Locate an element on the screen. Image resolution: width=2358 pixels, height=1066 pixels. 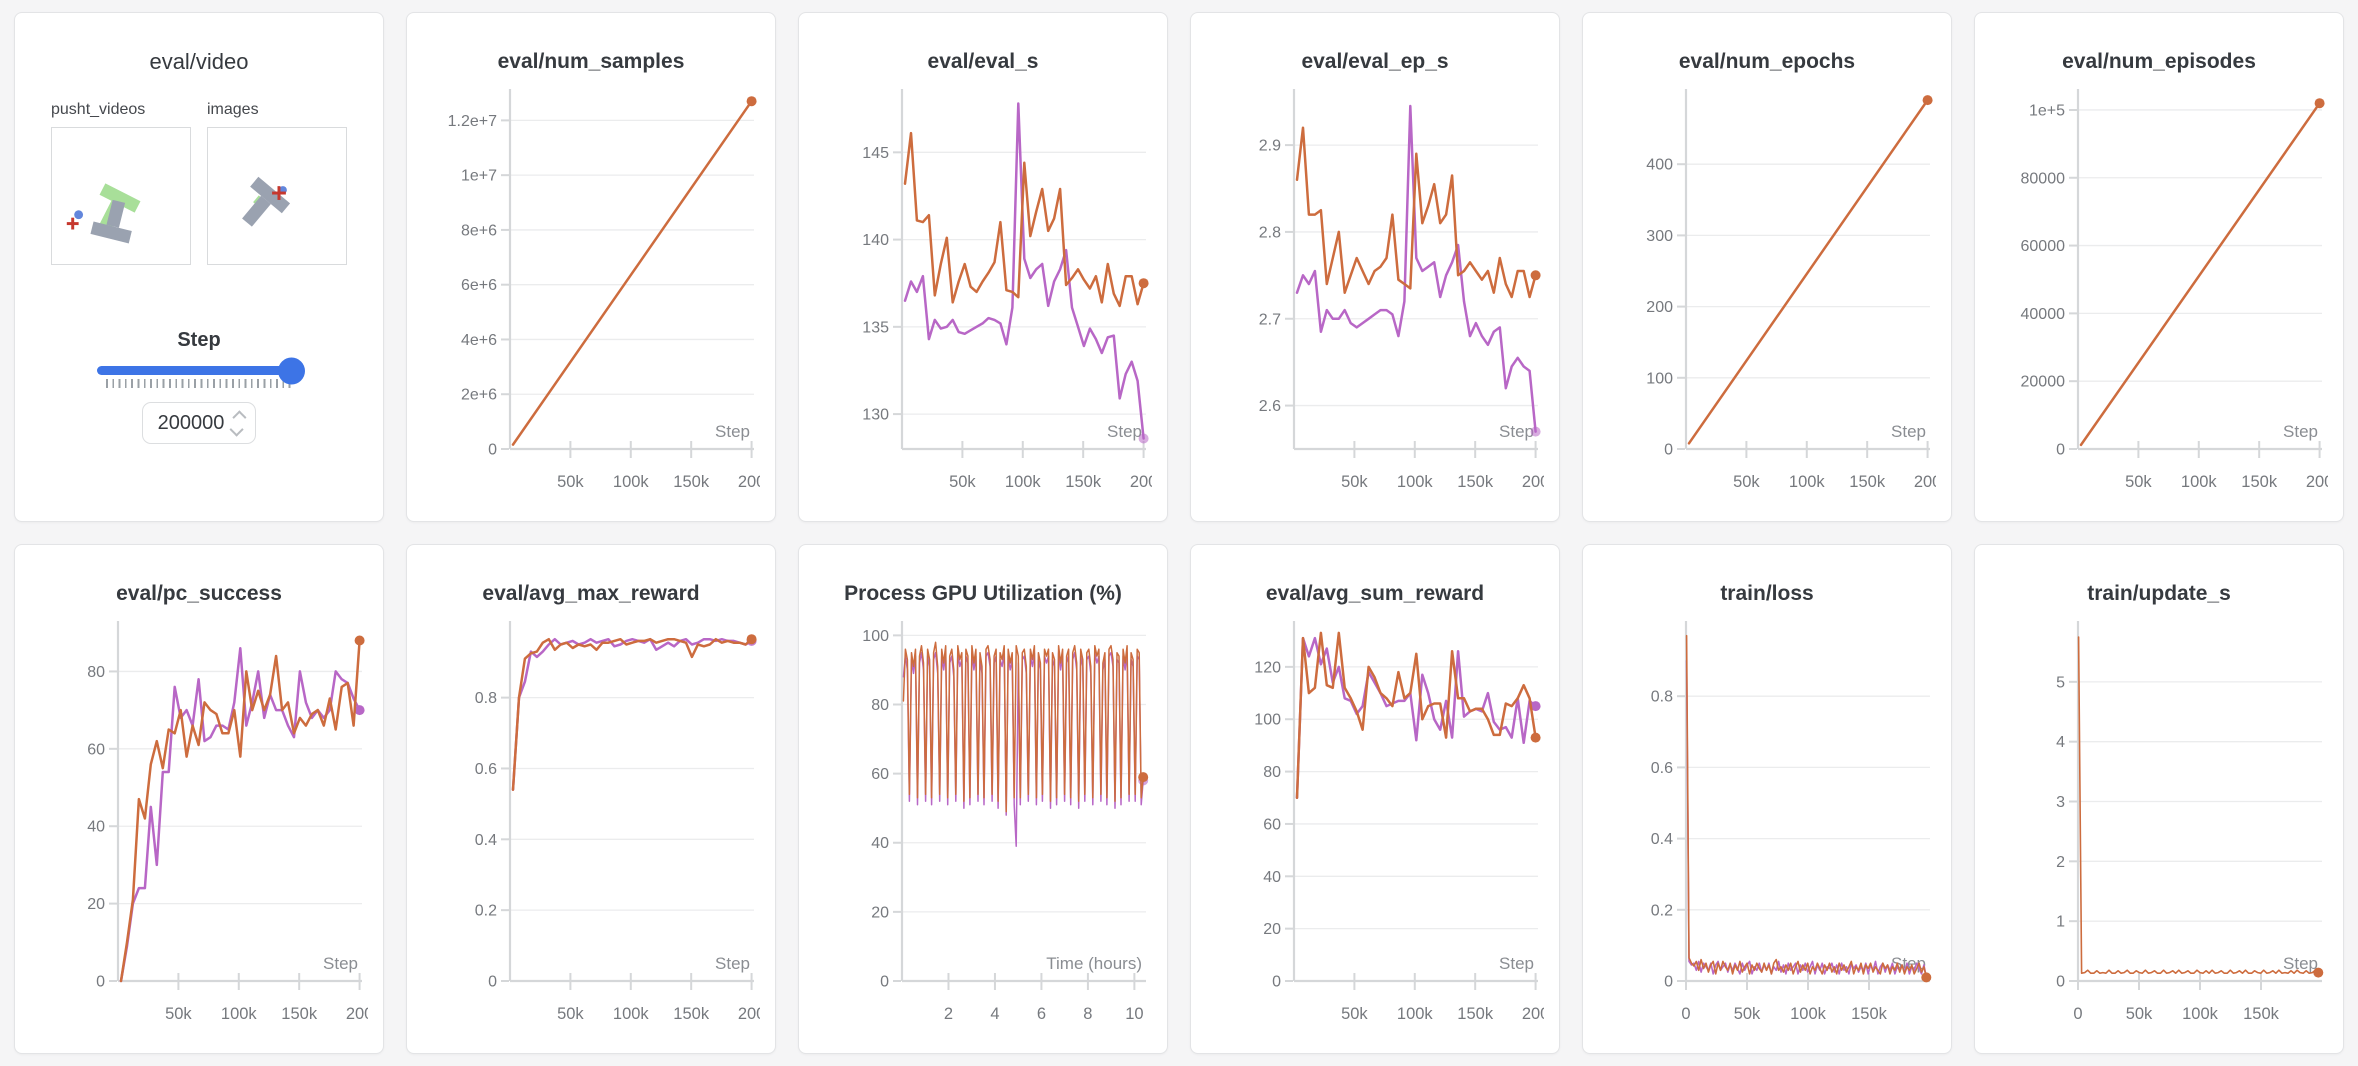
svg-text: 1e+7 is located at coordinates (479, 176).